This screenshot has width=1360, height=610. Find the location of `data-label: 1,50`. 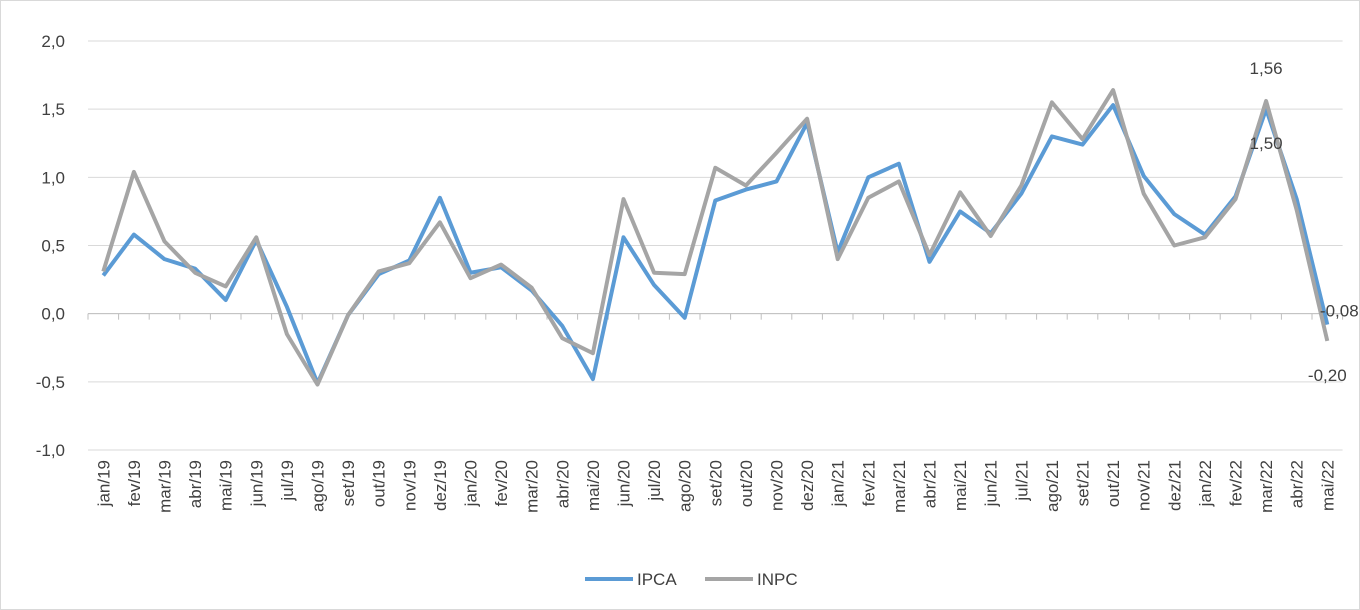

data-label: 1,50 is located at coordinates (1266, 143).